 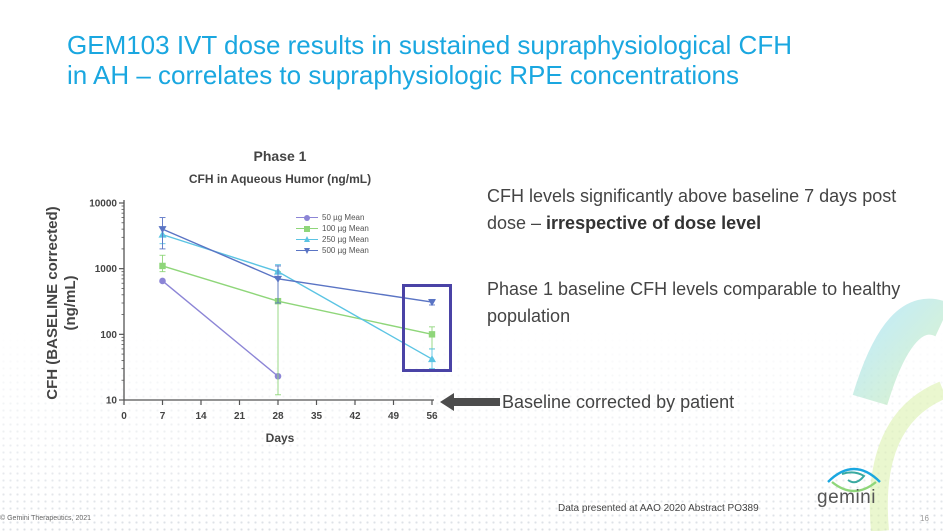 What do you see at coordinates (201, 416) in the screenshot?
I see `x-tick-label: 14` at bounding box center [201, 416].